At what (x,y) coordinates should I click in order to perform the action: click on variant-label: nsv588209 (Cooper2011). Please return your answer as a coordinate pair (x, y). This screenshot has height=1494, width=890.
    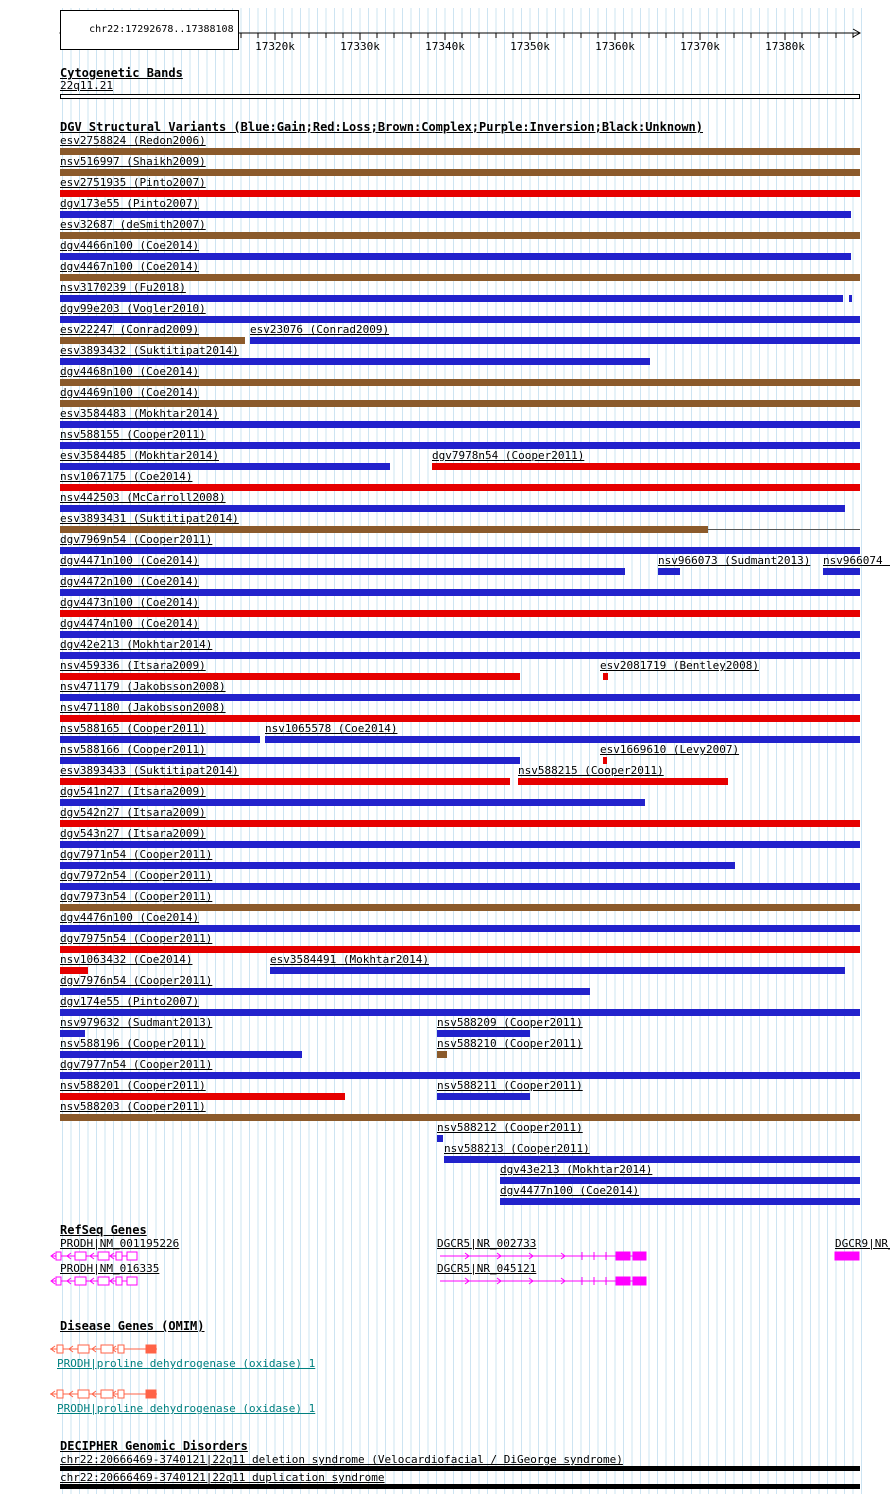
    Looking at the image, I should click on (510, 1022).